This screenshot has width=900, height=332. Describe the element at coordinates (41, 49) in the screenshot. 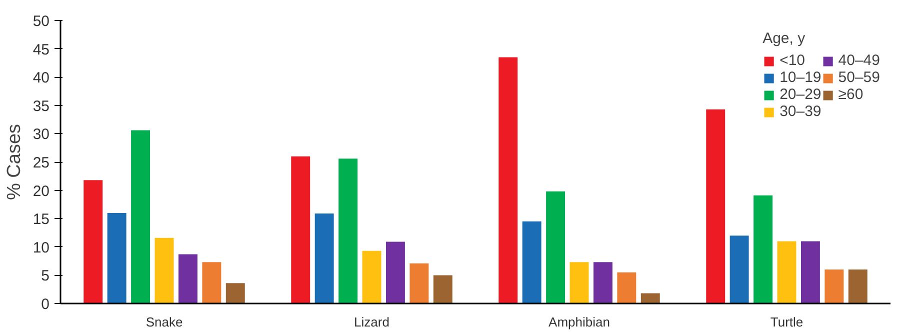

I see `y-tick-label: 45` at that location.